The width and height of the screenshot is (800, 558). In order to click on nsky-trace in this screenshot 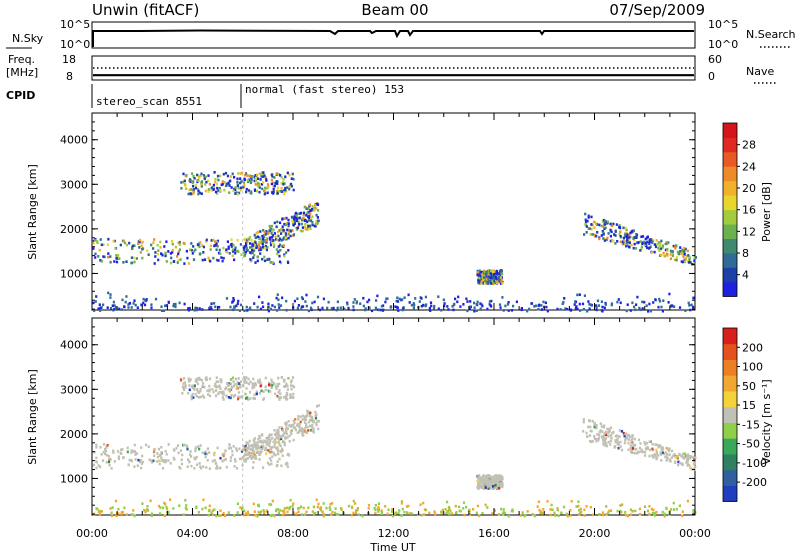, I will do `click(393, 38)`.